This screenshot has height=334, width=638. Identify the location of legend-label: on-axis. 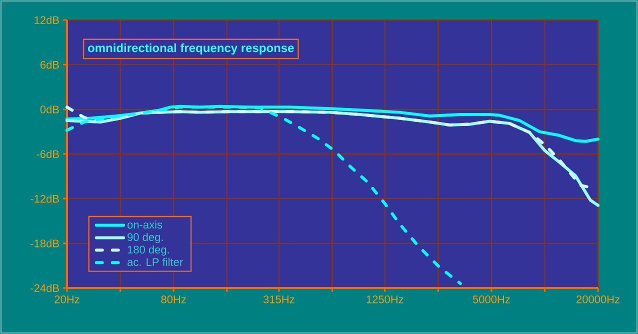
(145, 224).